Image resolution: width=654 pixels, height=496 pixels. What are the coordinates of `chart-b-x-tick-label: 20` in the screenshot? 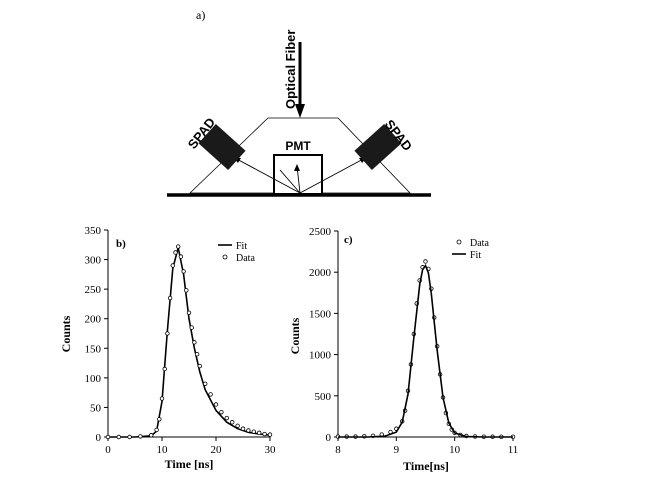 It's located at (217, 450).